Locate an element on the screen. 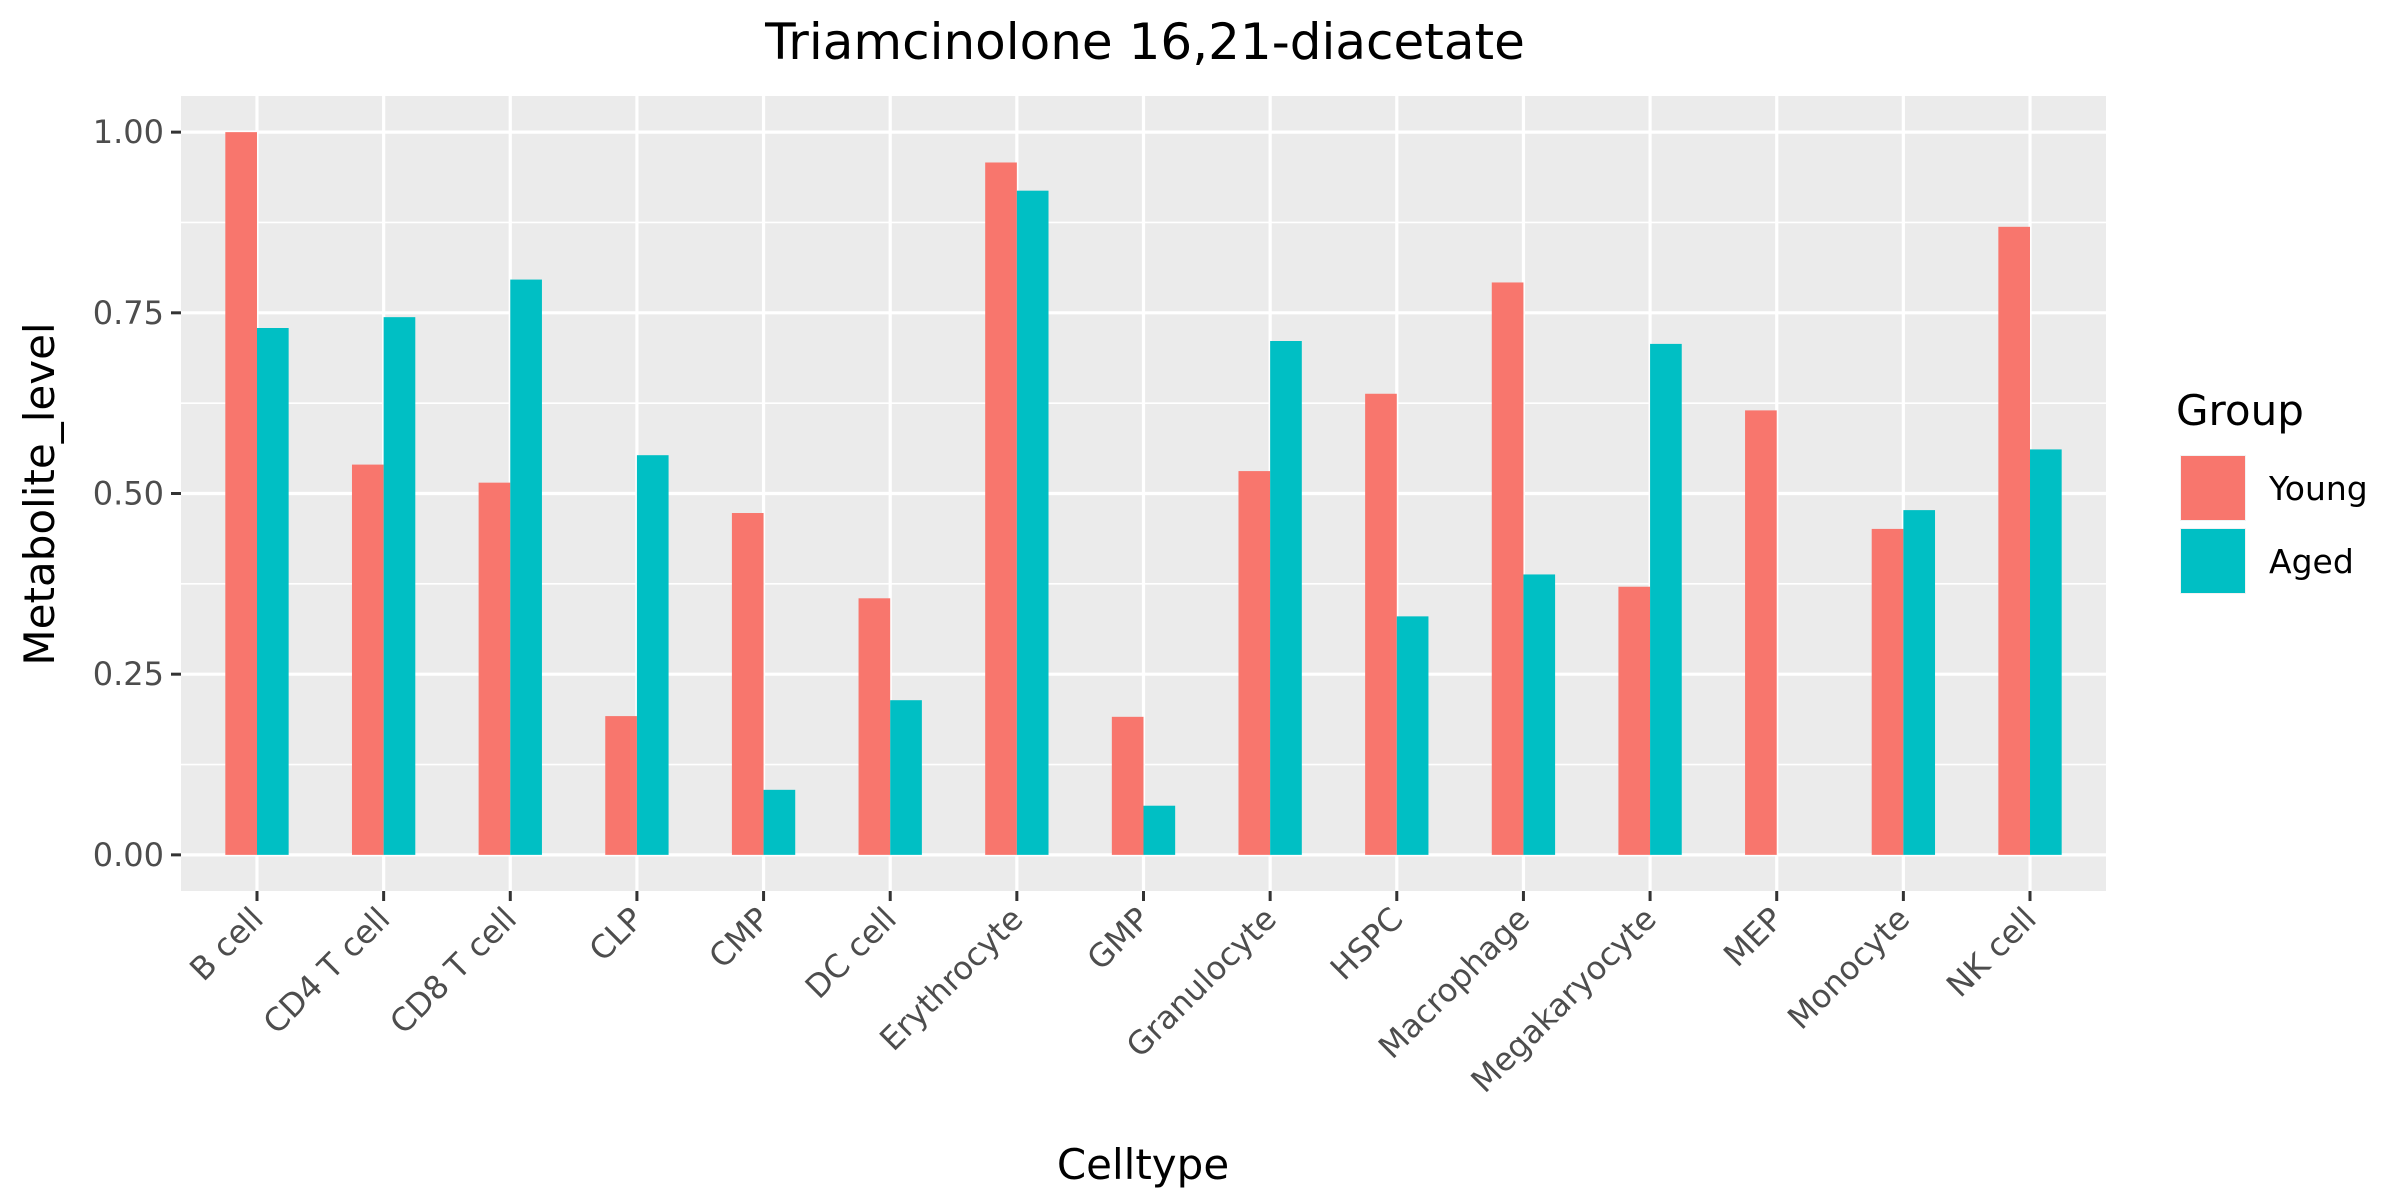  x-tick-label: CD8 T cell is located at coordinates (453, 971).